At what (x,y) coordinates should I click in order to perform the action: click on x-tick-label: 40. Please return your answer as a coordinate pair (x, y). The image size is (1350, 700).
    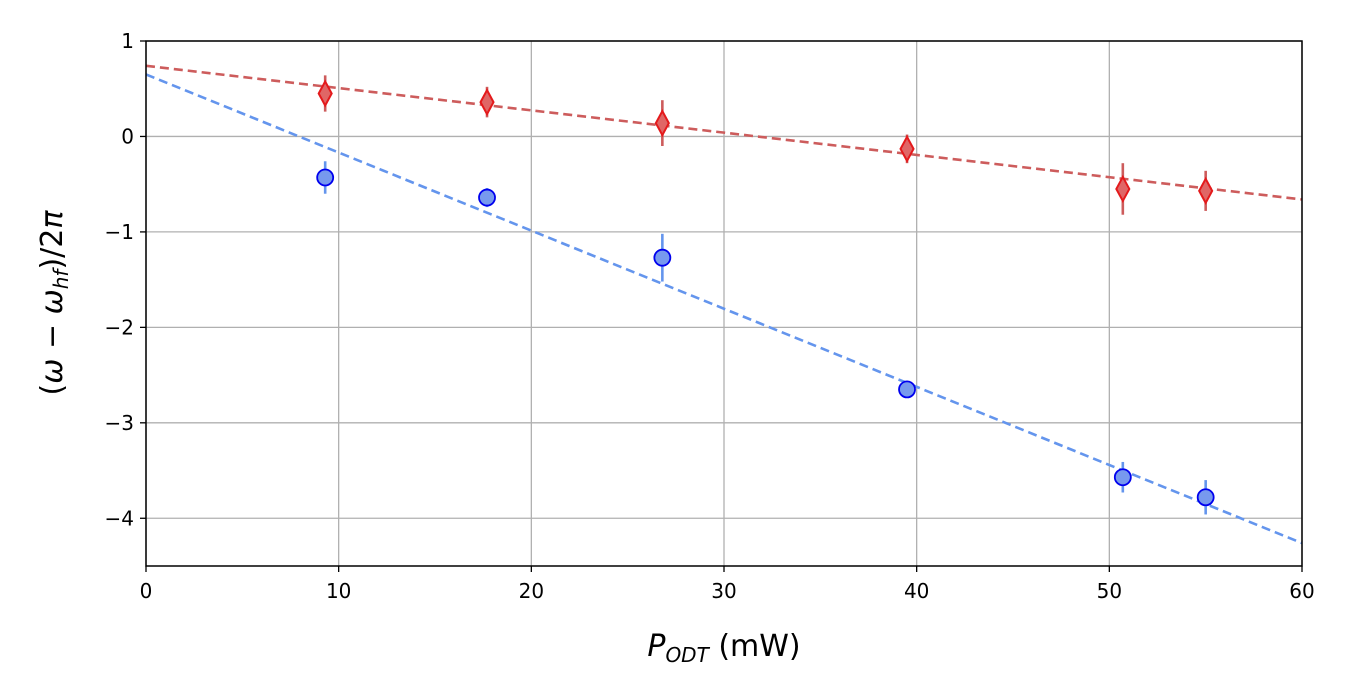
    Looking at the image, I should click on (916, 591).